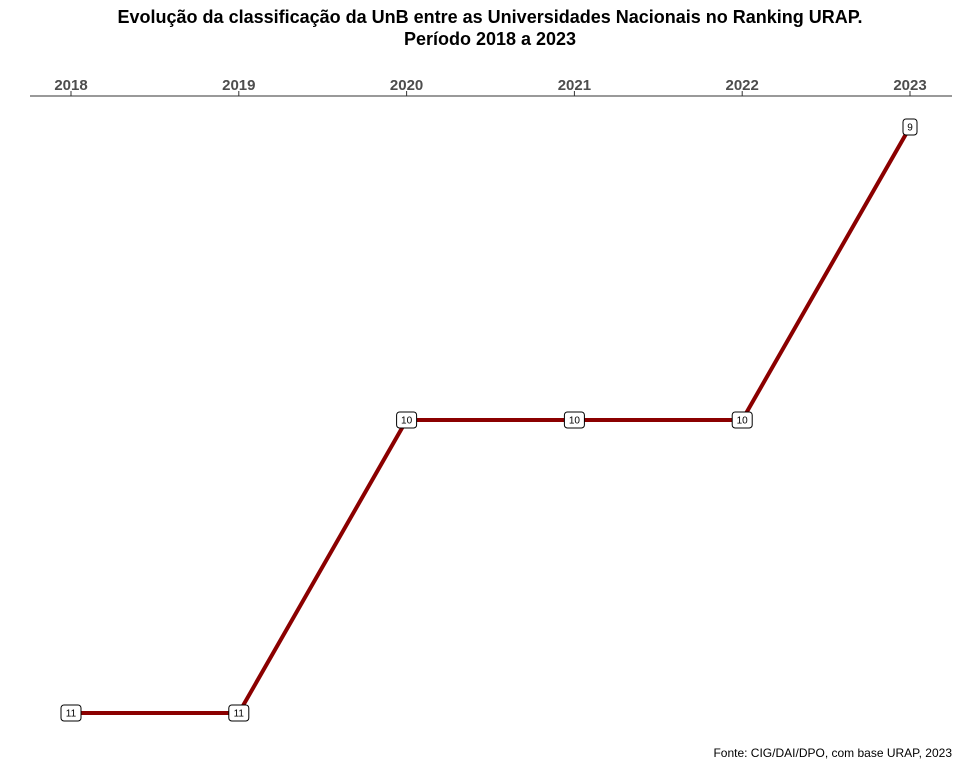 This screenshot has height=768, width=960. I want to click on x-tick-label: 2022, so click(742, 85).